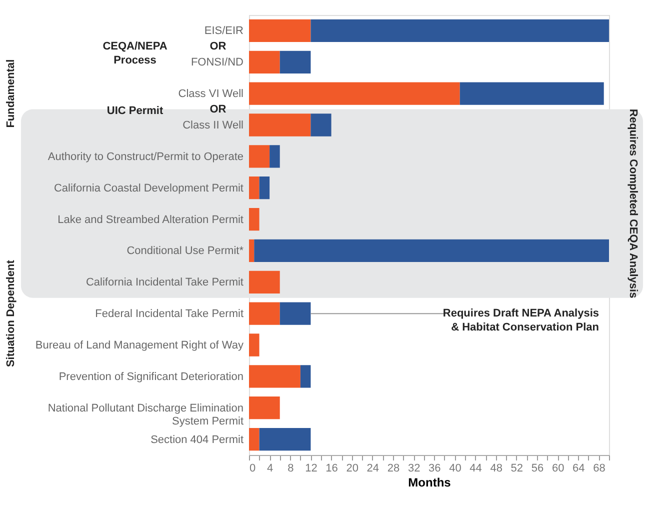  I want to click on y-tick-label: Authority to Construct/Permit to Operate, so click(146, 156).